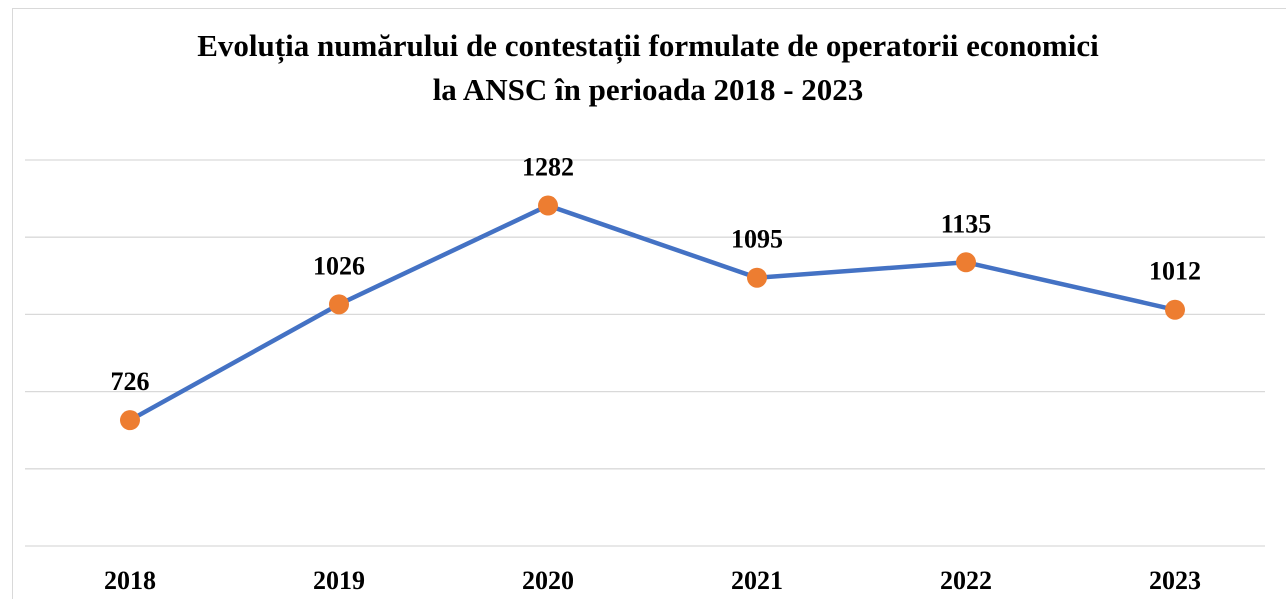 The height and width of the screenshot is (599, 1286). What do you see at coordinates (339, 265) in the screenshot?
I see `data-label: 1026` at bounding box center [339, 265].